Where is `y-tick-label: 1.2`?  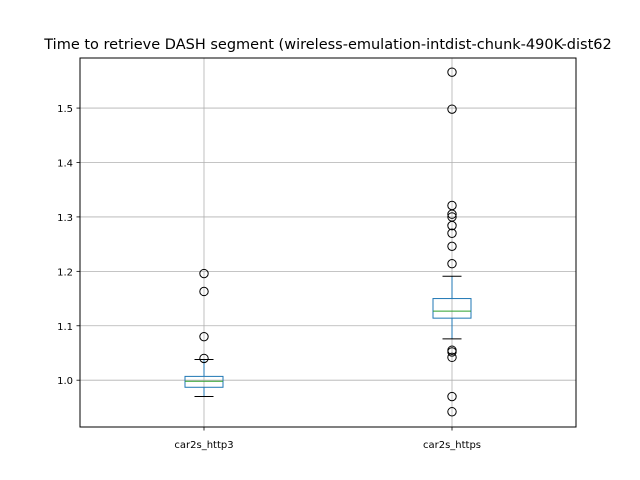
y-tick-label: 1.2 is located at coordinates (65, 272).